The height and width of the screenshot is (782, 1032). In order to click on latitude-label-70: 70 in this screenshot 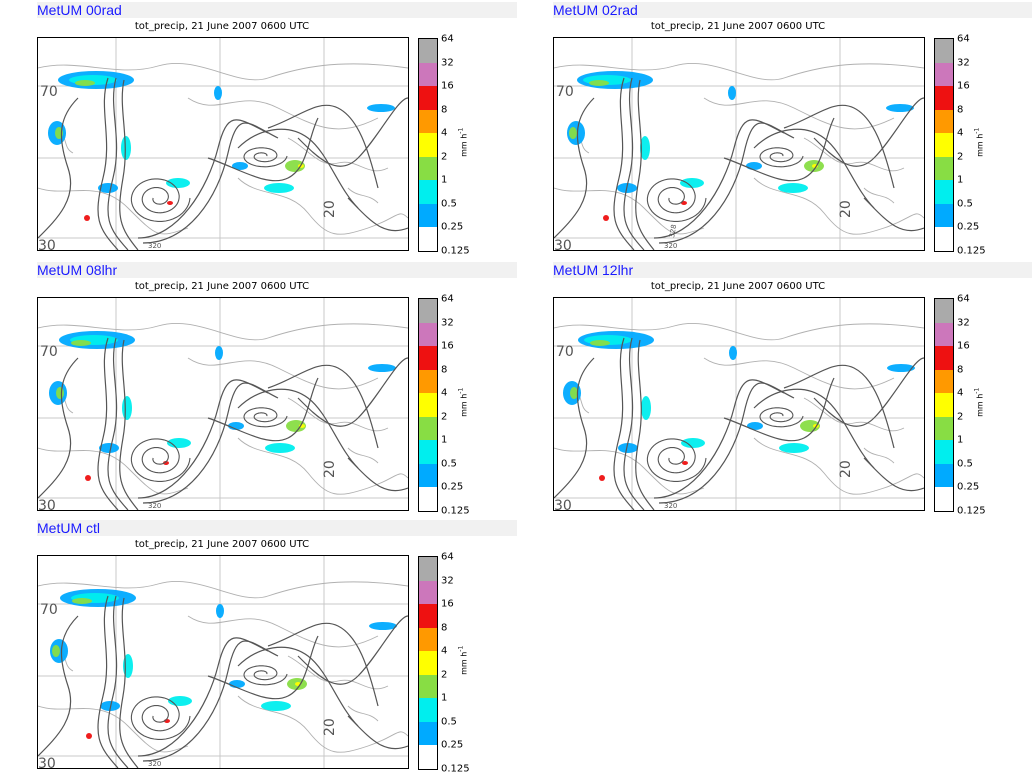, I will do `click(49, 352)`.